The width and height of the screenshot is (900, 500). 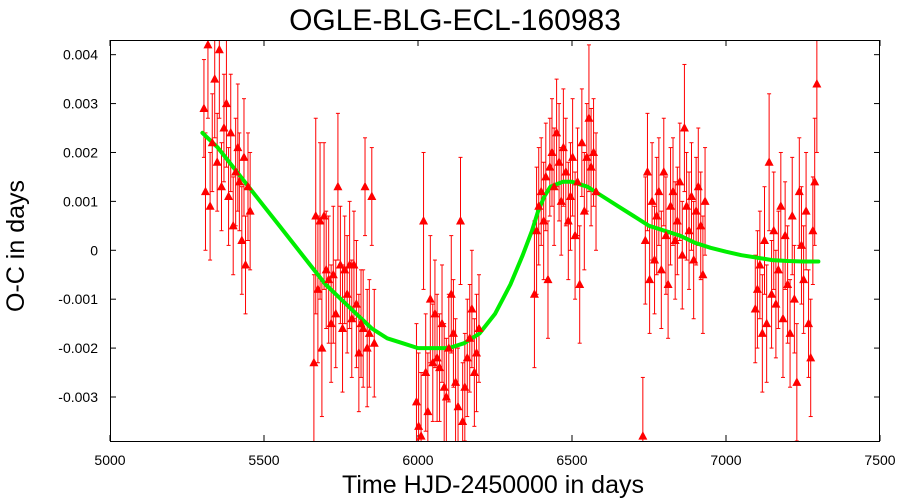 I want to click on y-tick-label: 0.001, so click(x=80, y=201).